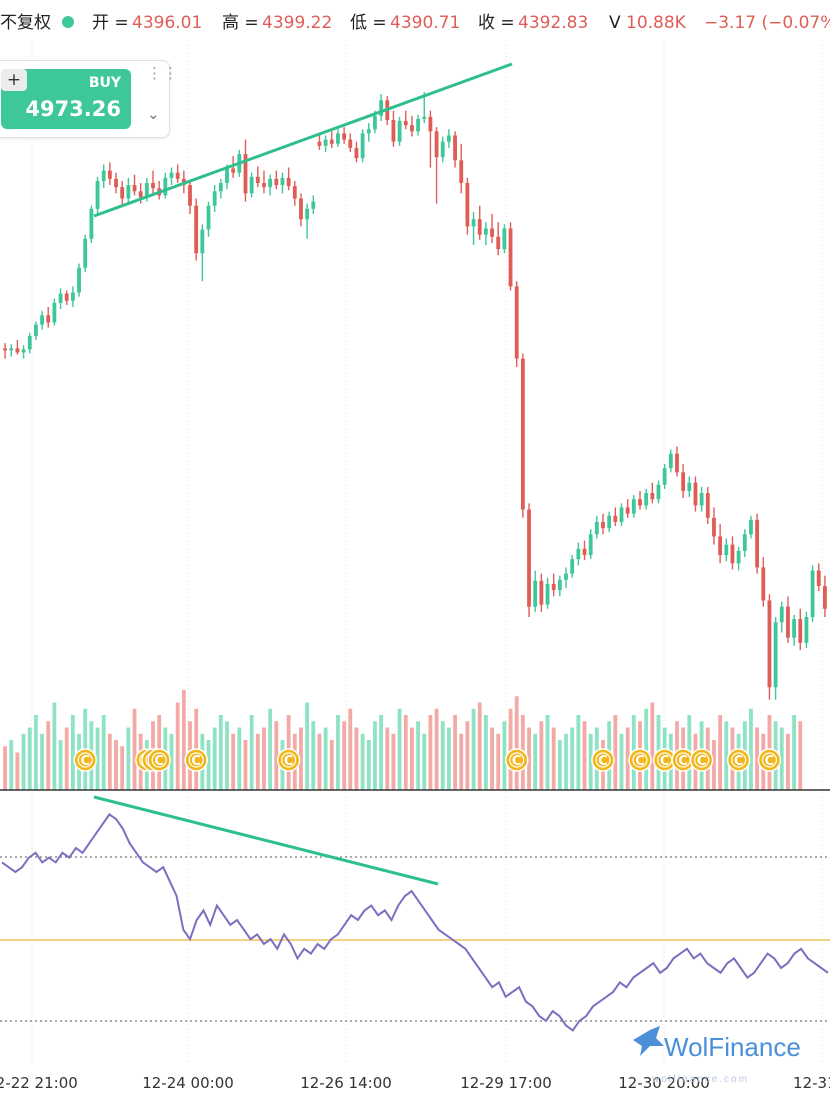 This screenshot has width=830, height=1108. I want to click on drag-handle-icon: ⋮⋮, so click(163, 73).